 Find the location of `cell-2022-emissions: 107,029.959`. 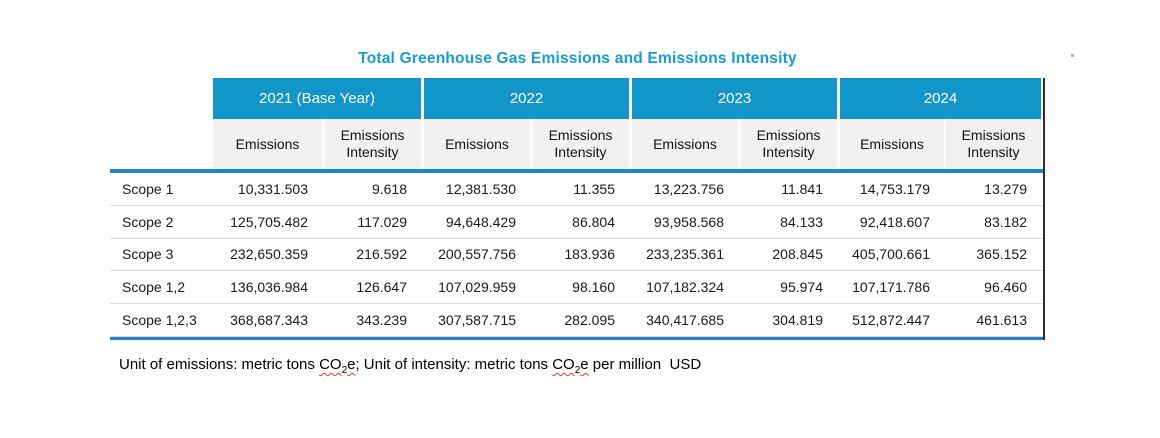

cell-2022-emissions: 107,029.959 is located at coordinates (475, 287).